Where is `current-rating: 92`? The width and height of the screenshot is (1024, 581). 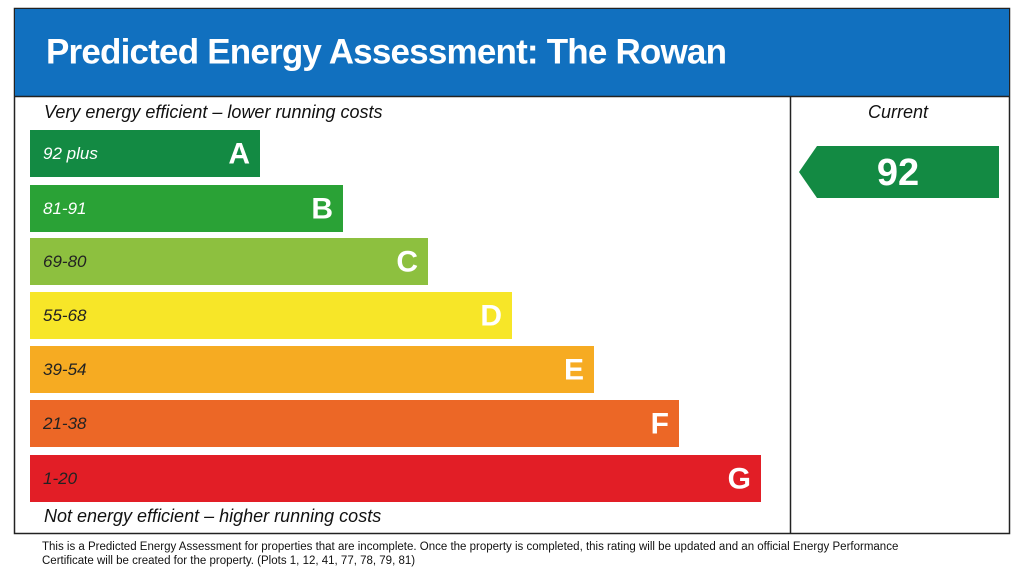
current-rating: 92 is located at coordinates (899, 172).